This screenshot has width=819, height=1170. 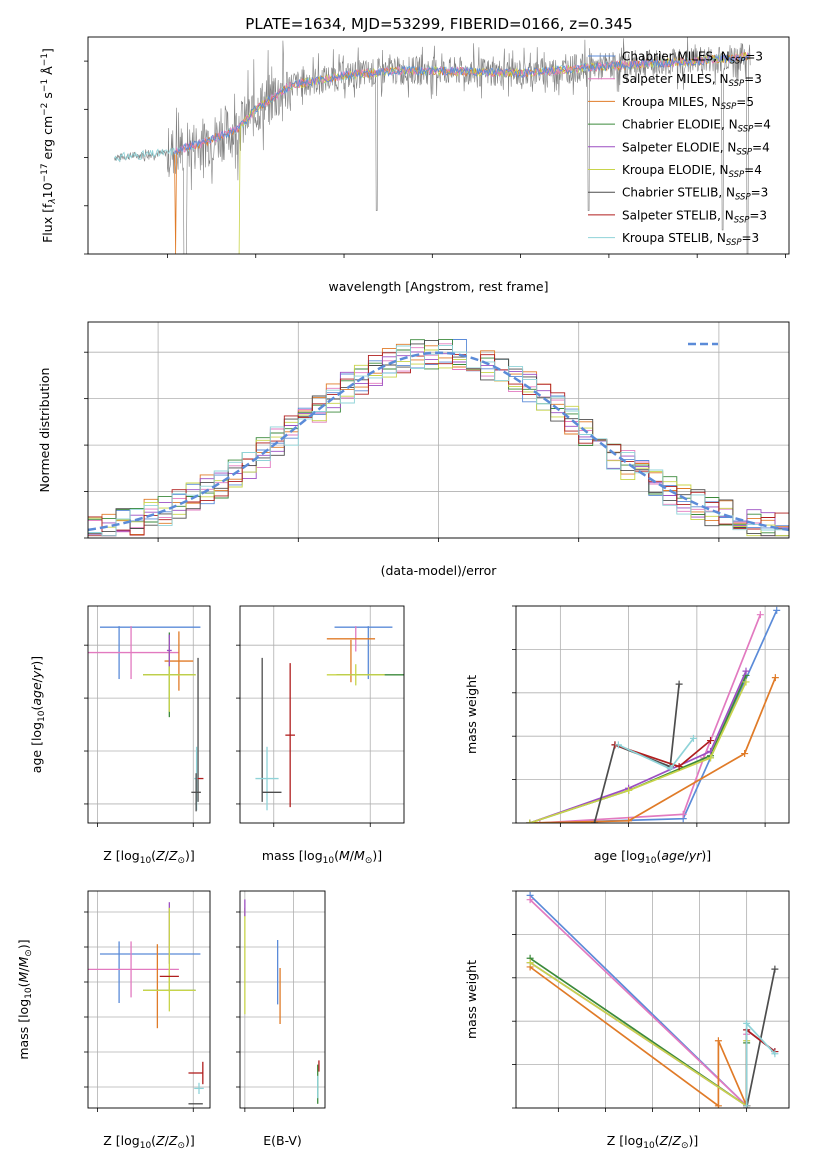 I want to click on xlabel-text: Z [log, so click(x=625, y=1140).